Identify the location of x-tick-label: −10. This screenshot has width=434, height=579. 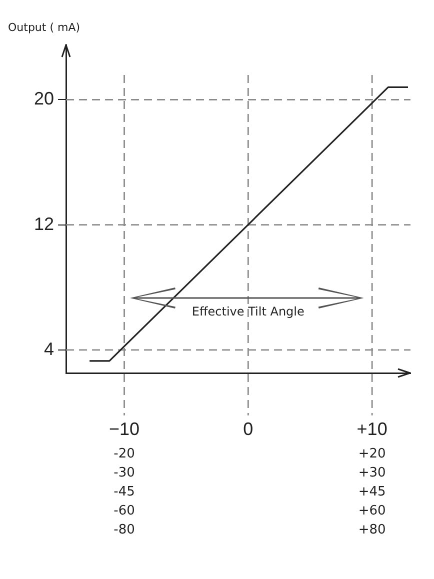
(124, 429).